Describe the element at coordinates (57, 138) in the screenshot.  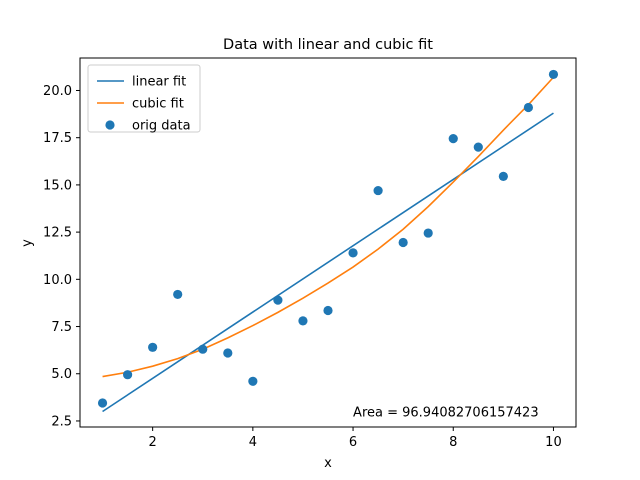
I see `y-tick-label: 17.5` at that location.